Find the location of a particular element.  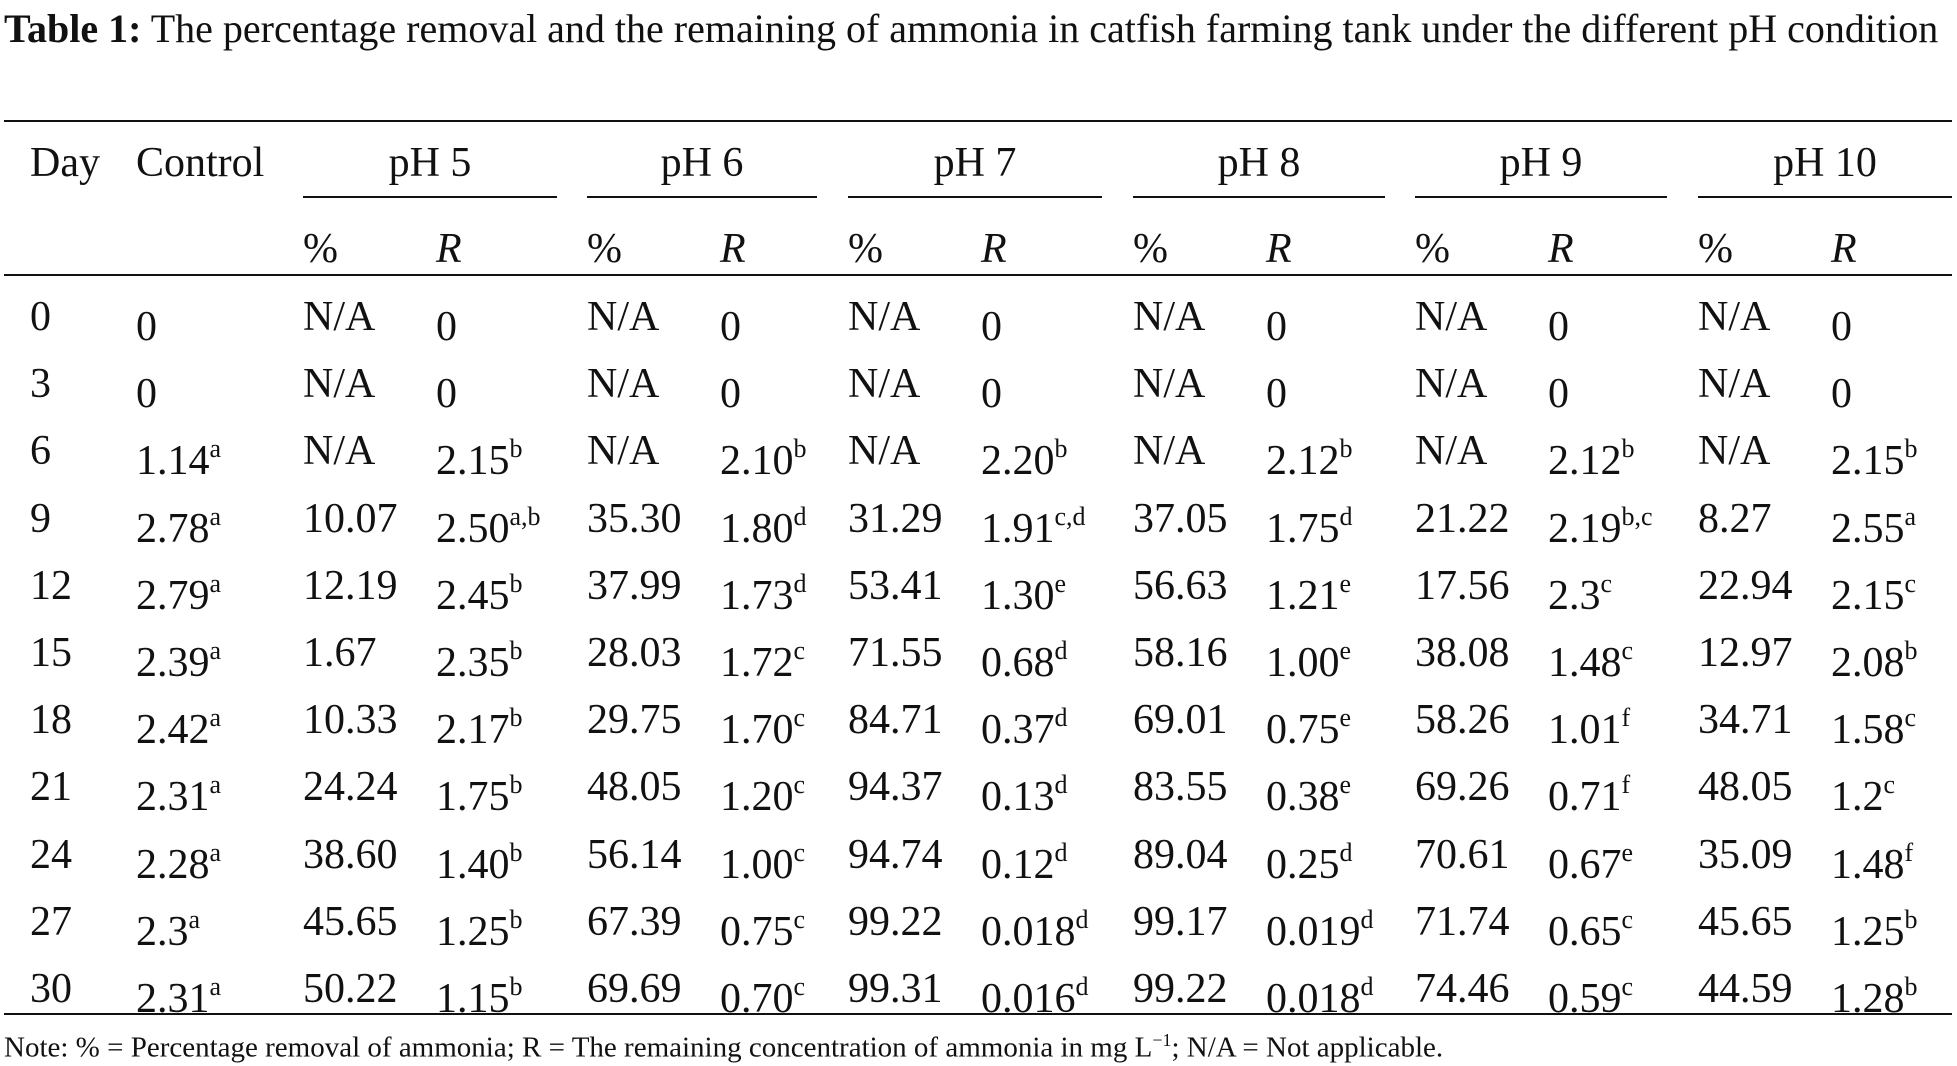

cell-day: 24 is located at coordinates (51, 855).